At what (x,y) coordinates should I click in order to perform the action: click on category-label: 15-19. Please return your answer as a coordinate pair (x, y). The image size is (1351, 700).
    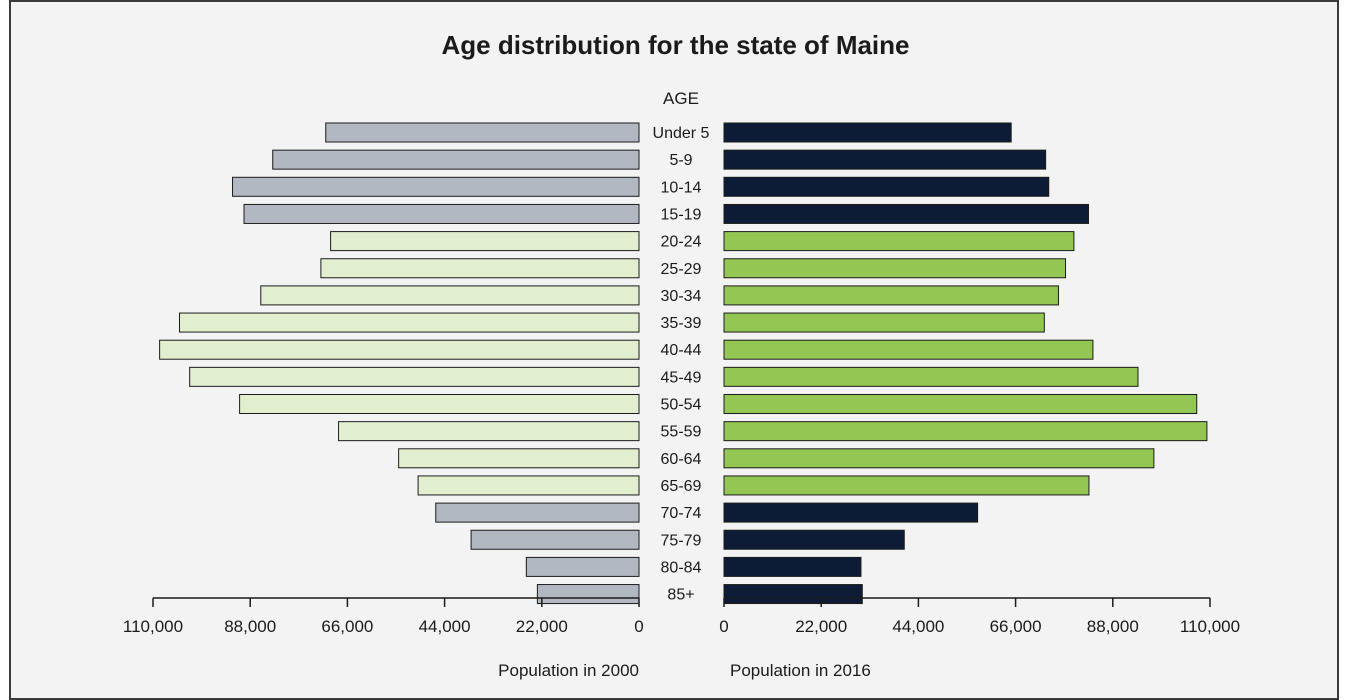
    Looking at the image, I should click on (681, 214).